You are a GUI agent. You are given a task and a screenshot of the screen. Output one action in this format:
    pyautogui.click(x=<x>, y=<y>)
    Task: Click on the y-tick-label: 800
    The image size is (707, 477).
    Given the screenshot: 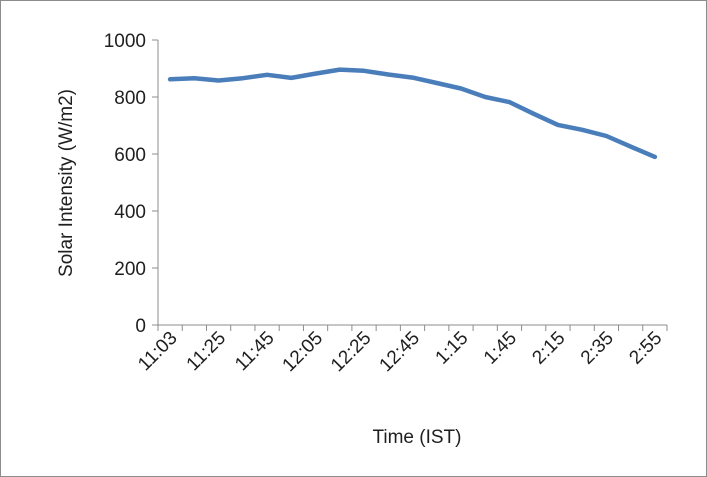 What is the action you would take?
    pyautogui.click(x=130, y=98)
    